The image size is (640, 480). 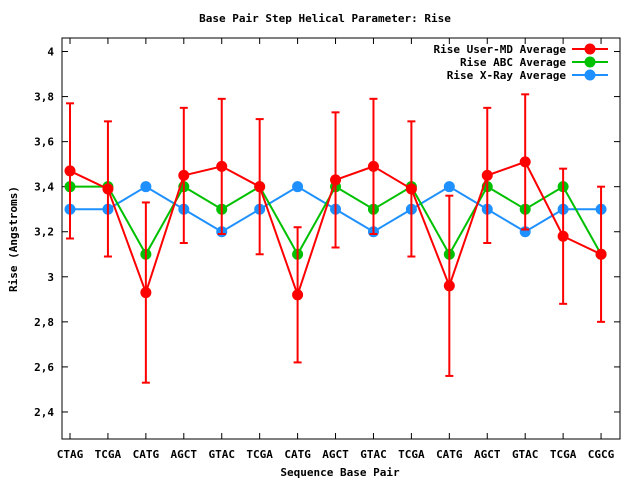 What do you see at coordinates (50, 52) in the screenshot?
I see `y-tick-label: 4` at bounding box center [50, 52].